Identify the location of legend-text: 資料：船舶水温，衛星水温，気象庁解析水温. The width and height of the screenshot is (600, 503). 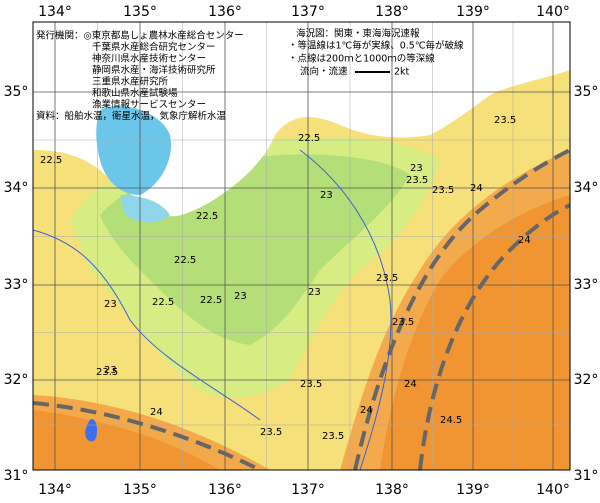
(131, 116).